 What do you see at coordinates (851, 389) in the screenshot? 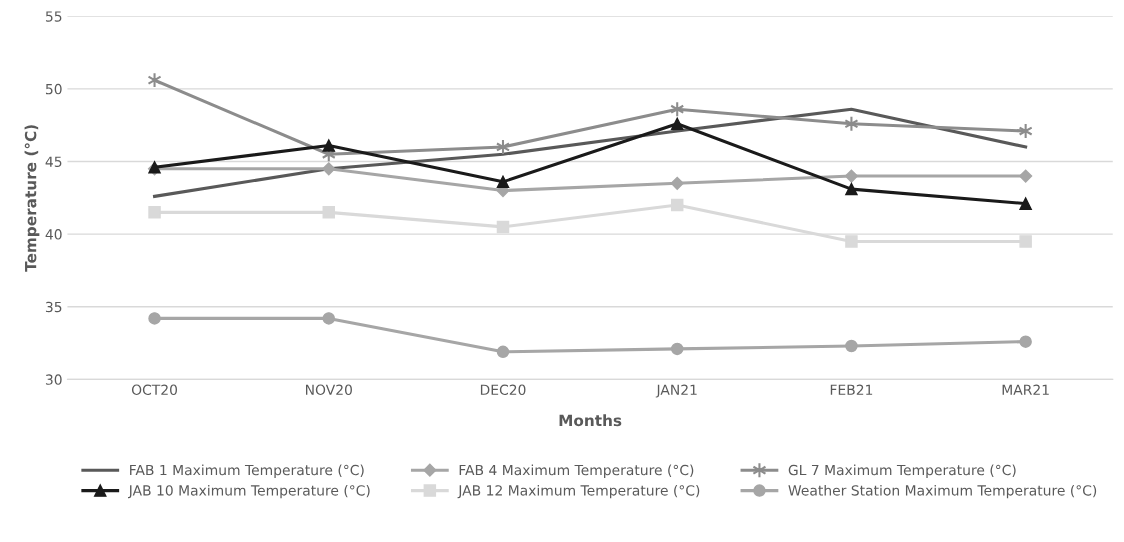
I see `x-tick-label: FEB21` at bounding box center [851, 389].